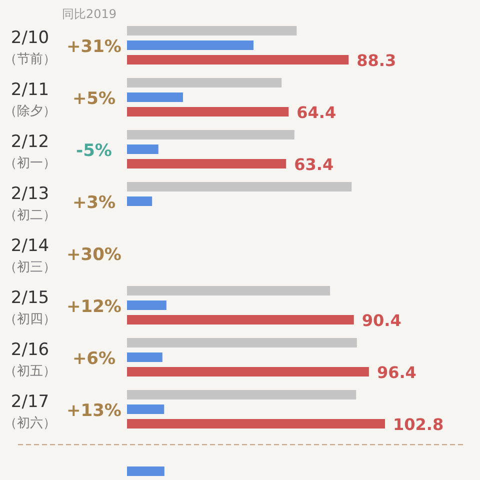 This screenshot has height=480, width=480. What do you see at coordinates (94, 359) in the screenshot?
I see `text: +6%` at bounding box center [94, 359].